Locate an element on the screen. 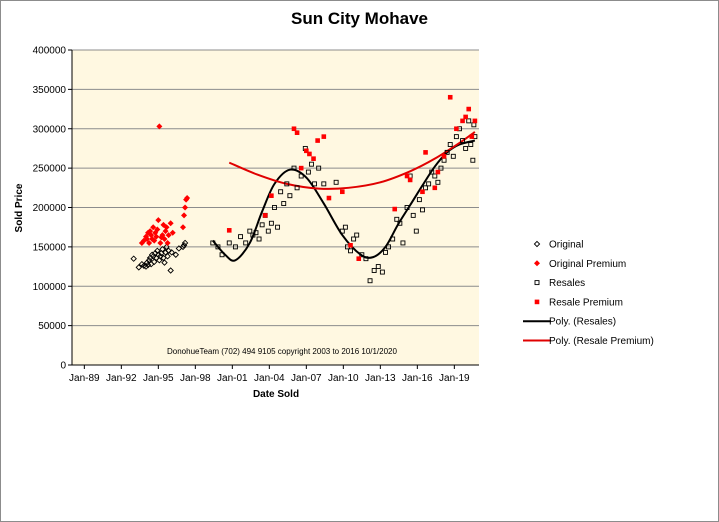 The height and width of the screenshot is (522, 719). legend-resale-premium-label: Resale Premium is located at coordinates (586, 302).